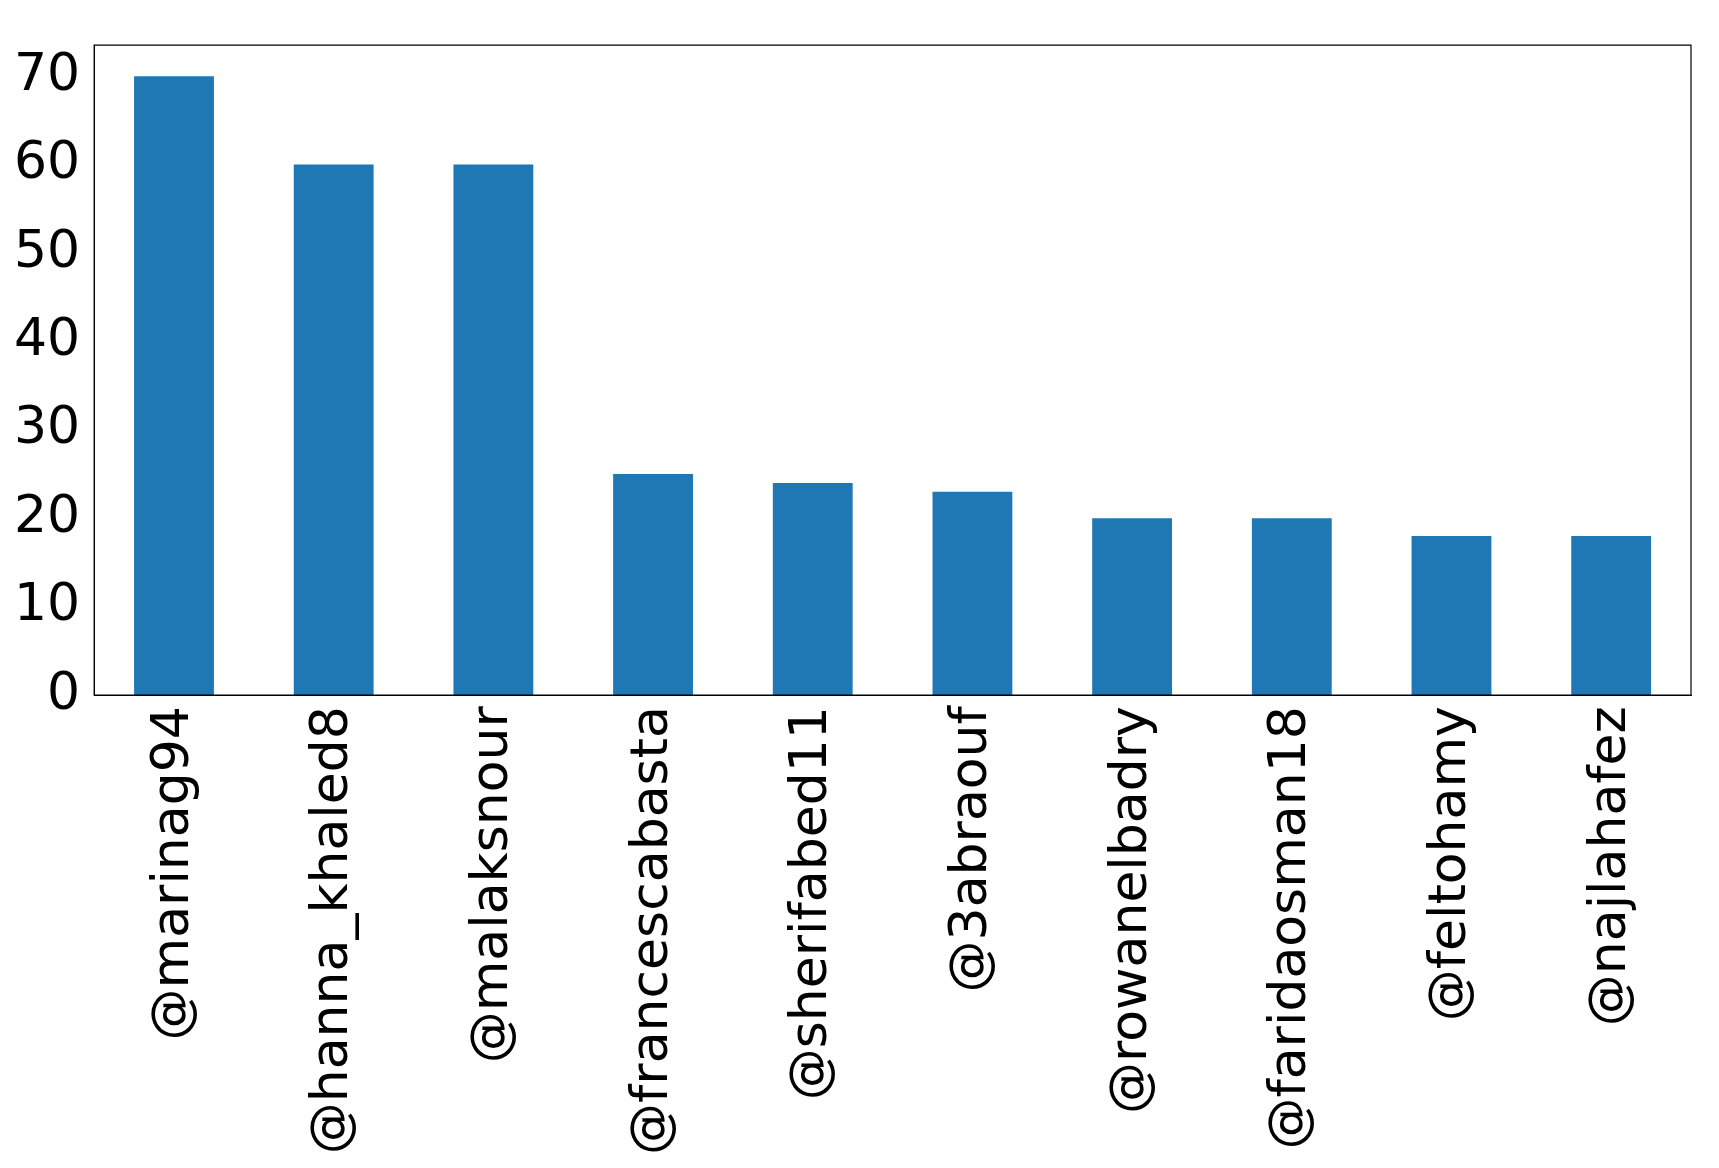 Image resolution: width=1719 pixels, height=1168 pixels. What do you see at coordinates (47, 160) in the screenshot?
I see `y-tick-label: 60` at bounding box center [47, 160].